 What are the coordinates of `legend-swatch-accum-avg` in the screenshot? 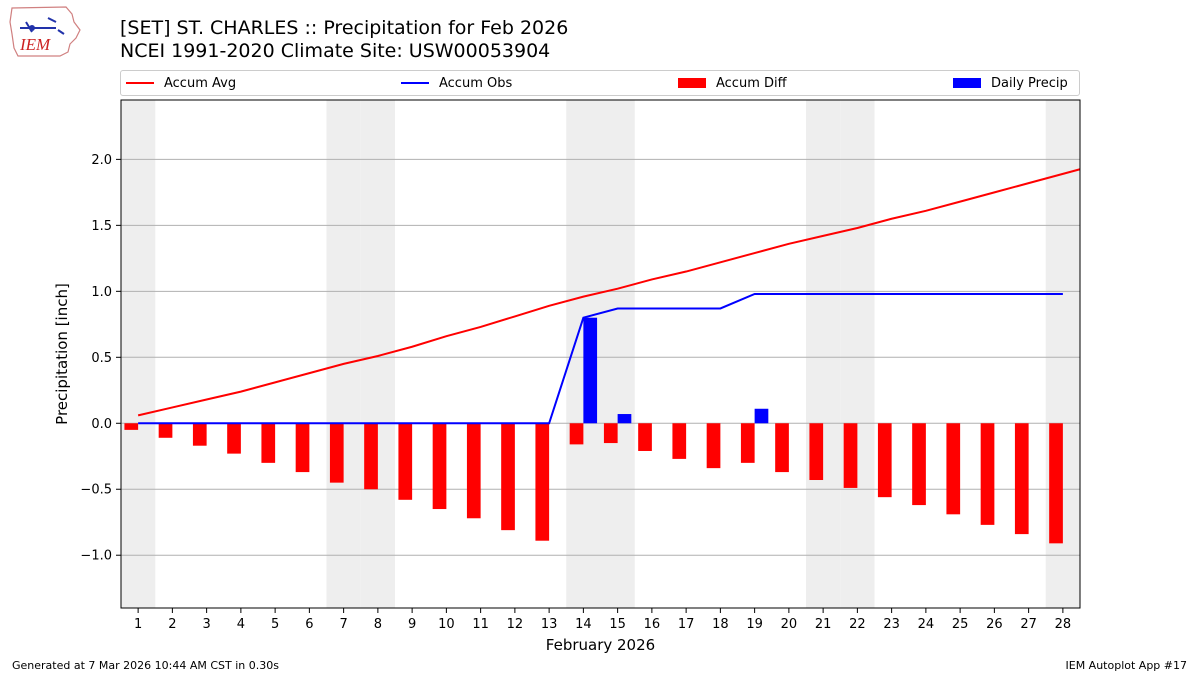 It's located at (140, 83).